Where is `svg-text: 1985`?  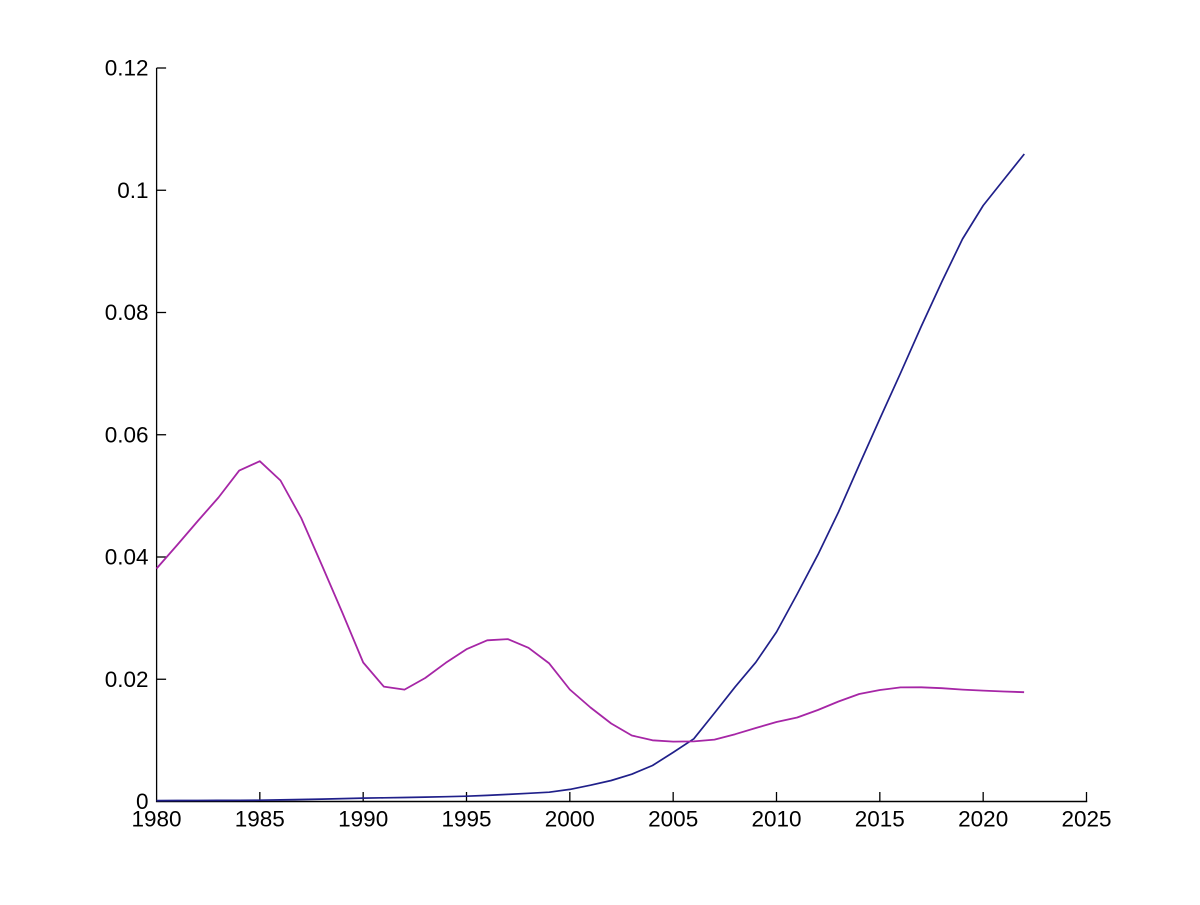
svg-text: 1985 is located at coordinates (260, 819).